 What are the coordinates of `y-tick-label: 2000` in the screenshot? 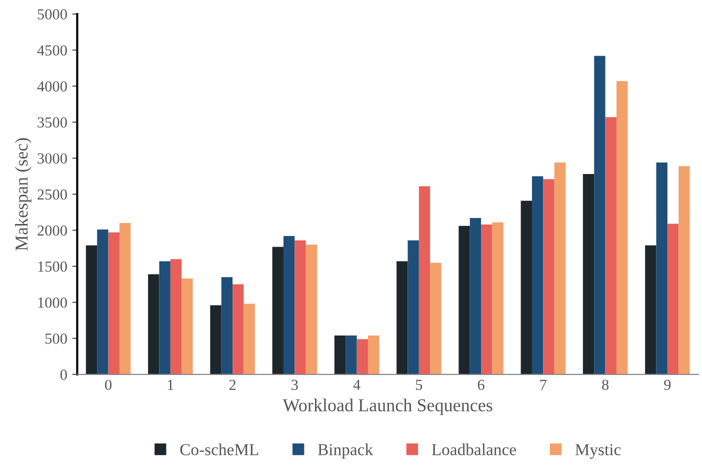 It's located at (52, 230).